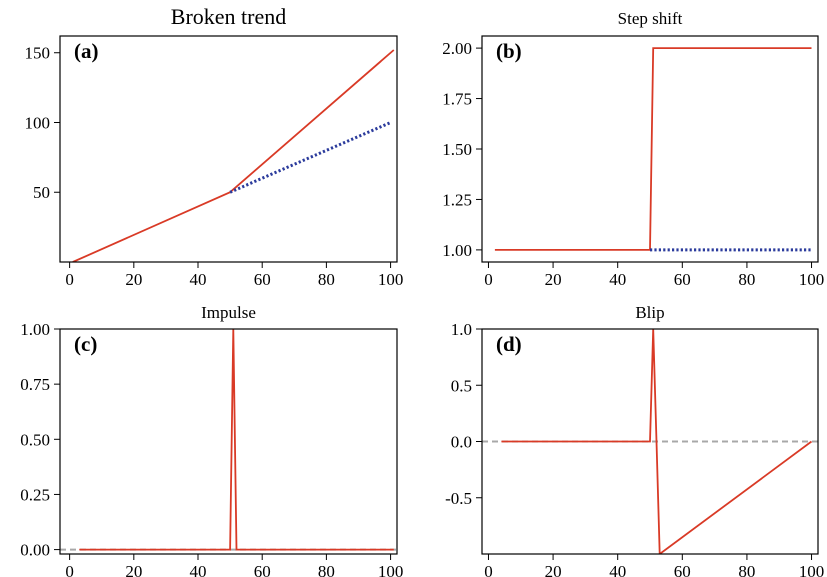  Describe the element at coordinates (457, 99) in the screenshot. I see `y-tick-label: 1.75` at that location.